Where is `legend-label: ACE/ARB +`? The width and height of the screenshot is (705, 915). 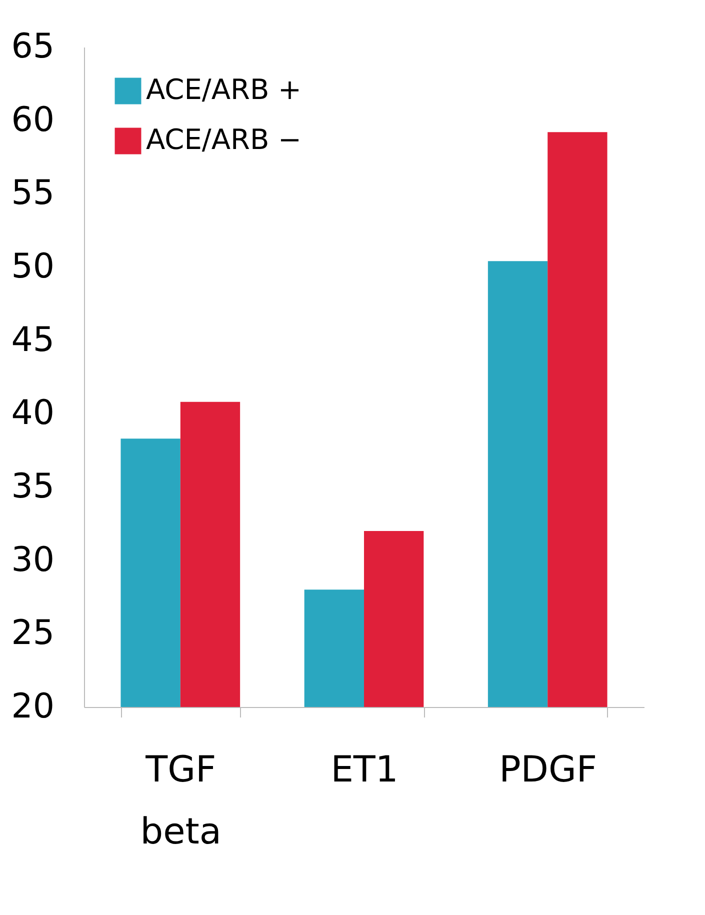 legend-label: ACE/ARB + is located at coordinates (224, 89).